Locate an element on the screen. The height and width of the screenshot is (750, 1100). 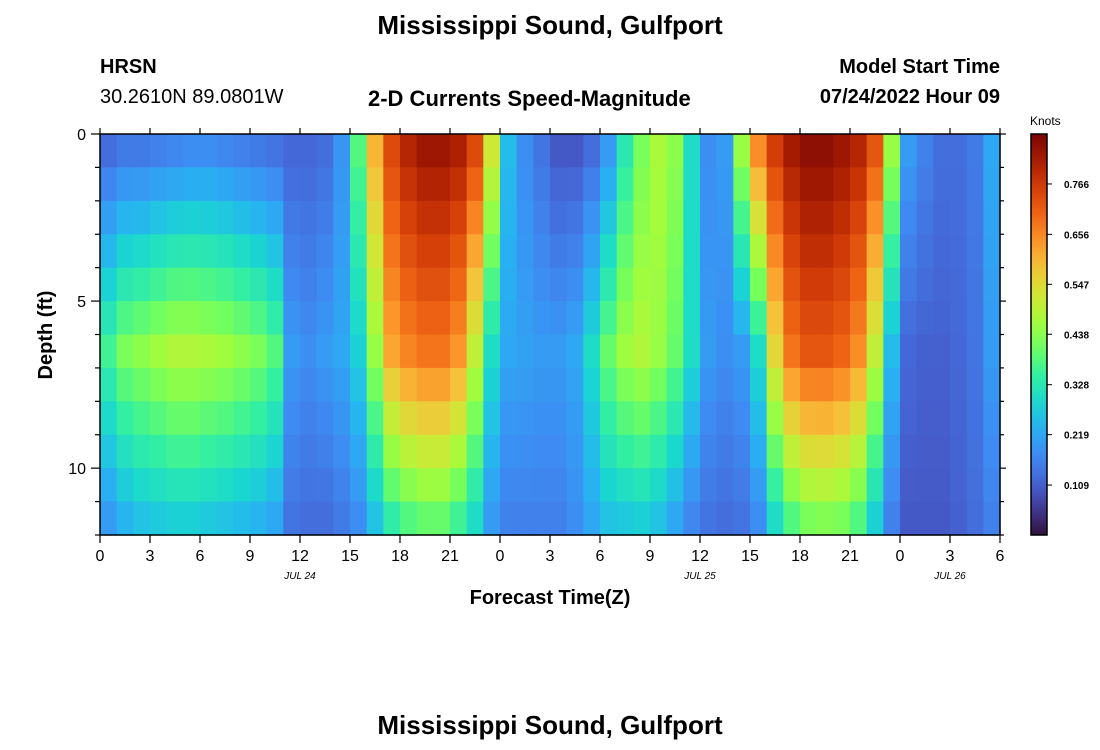
x-tick-label: 21 is located at coordinates (450, 556).